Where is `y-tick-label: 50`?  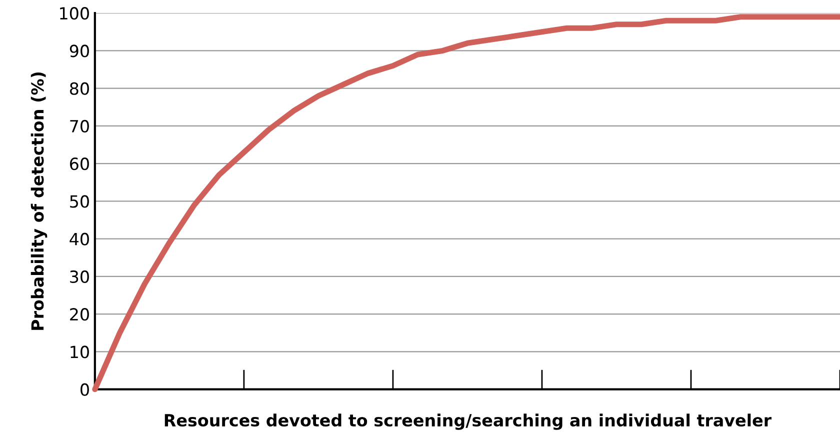 y-tick-label: 50 is located at coordinates (79, 201).